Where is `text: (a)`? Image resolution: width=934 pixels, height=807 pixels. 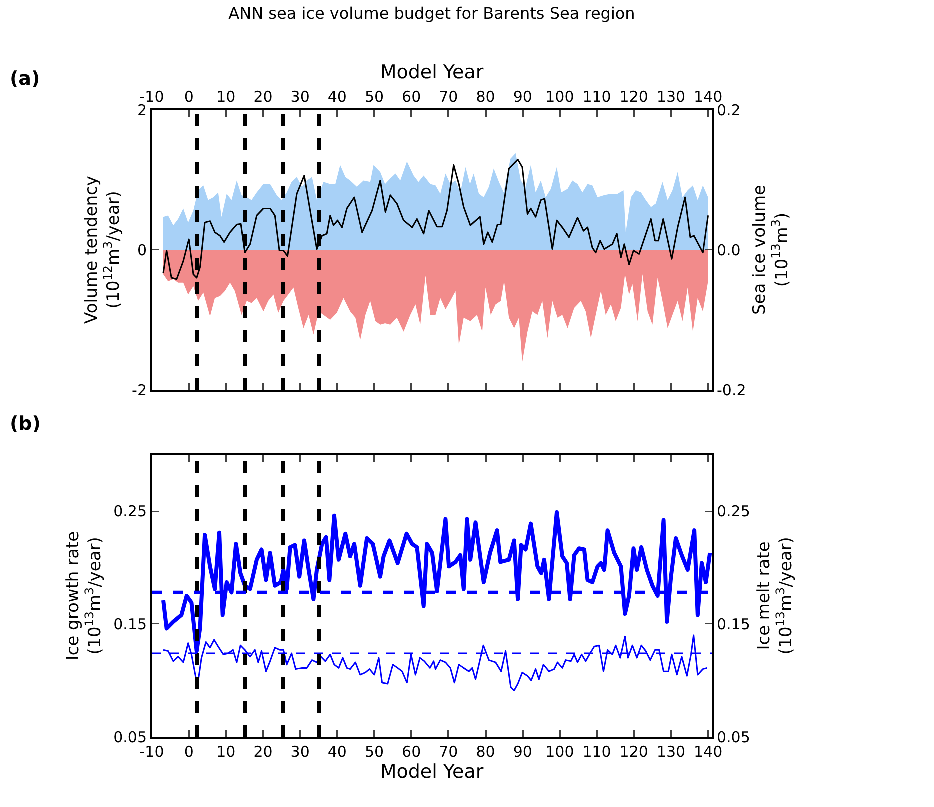 text: (a) is located at coordinates (25, 79).